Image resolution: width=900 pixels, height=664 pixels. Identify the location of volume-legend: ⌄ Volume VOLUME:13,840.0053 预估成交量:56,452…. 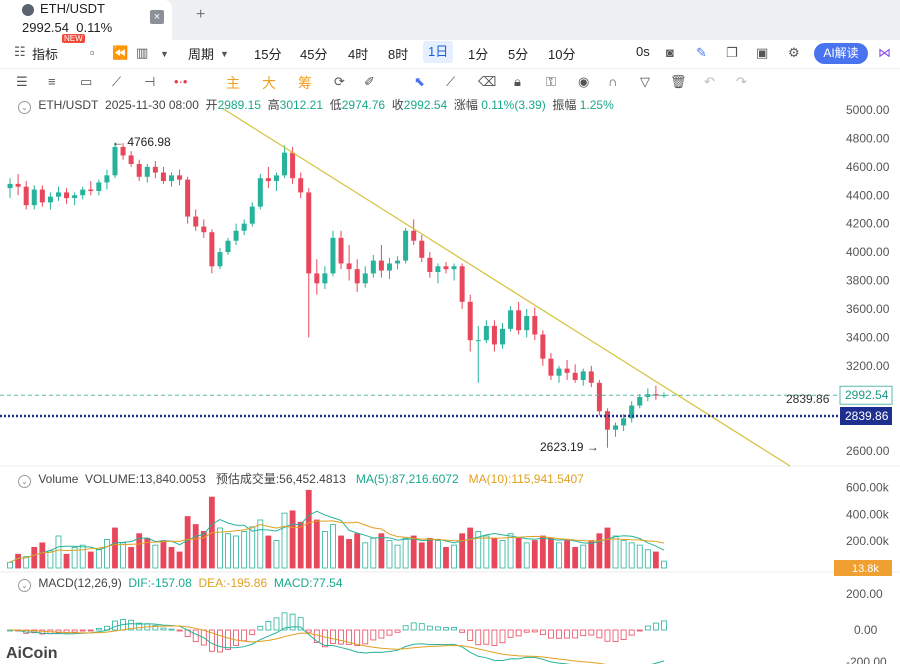
(301, 479).